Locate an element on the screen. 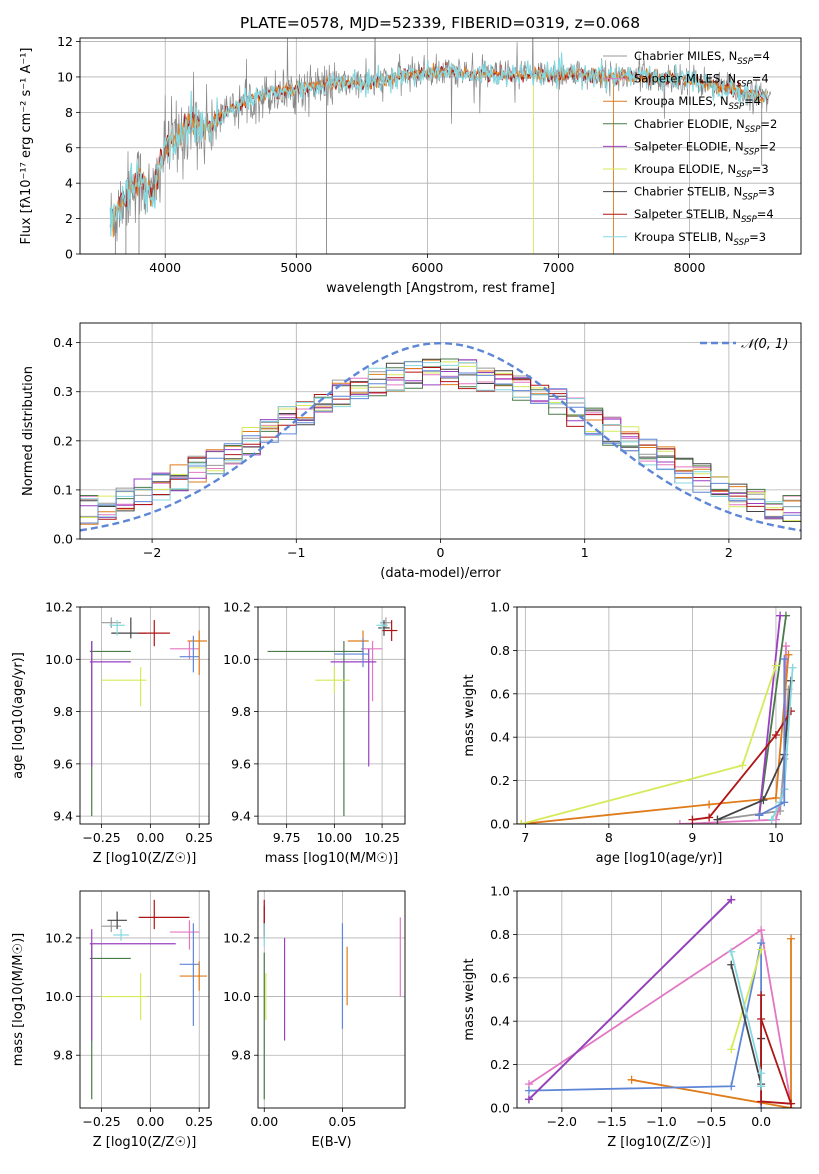 The height and width of the screenshot is (1174, 819). y-tick-label: 9.4 is located at coordinates (63, 816).